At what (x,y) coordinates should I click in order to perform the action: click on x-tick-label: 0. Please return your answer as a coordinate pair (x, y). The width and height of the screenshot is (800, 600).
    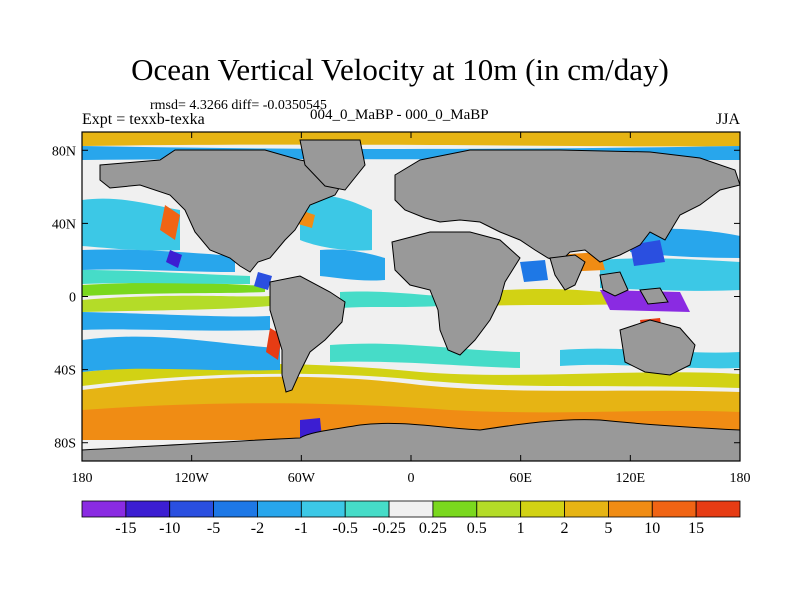
    Looking at the image, I should click on (411, 478).